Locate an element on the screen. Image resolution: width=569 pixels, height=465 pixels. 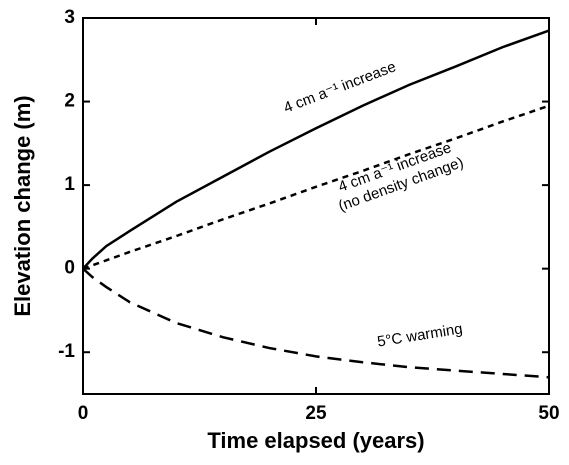
x-tick-label: 25 is located at coordinates (316, 413).